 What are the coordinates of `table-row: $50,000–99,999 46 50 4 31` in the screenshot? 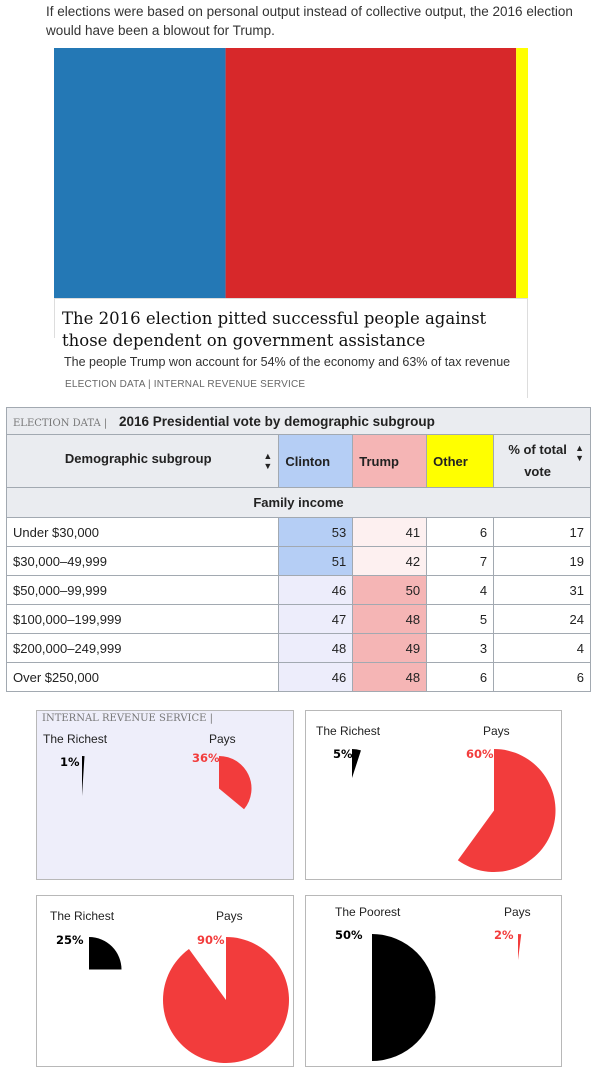 It's located at (298, 590).